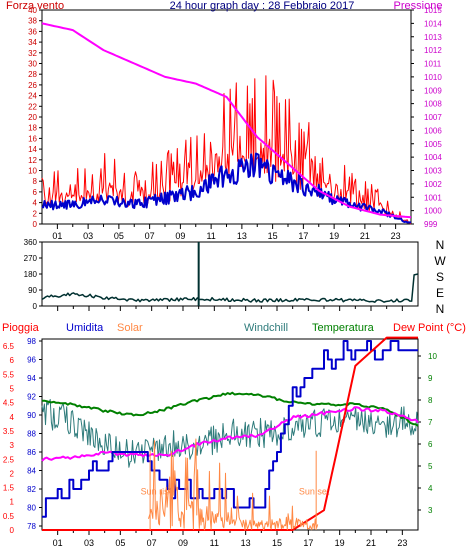 This screenshot has width=466, height=555. What do you see at coordinates (31, 489) in the screenshot?
I see `y-tick-label-humidity: 82` at bounding box center [31, 489].